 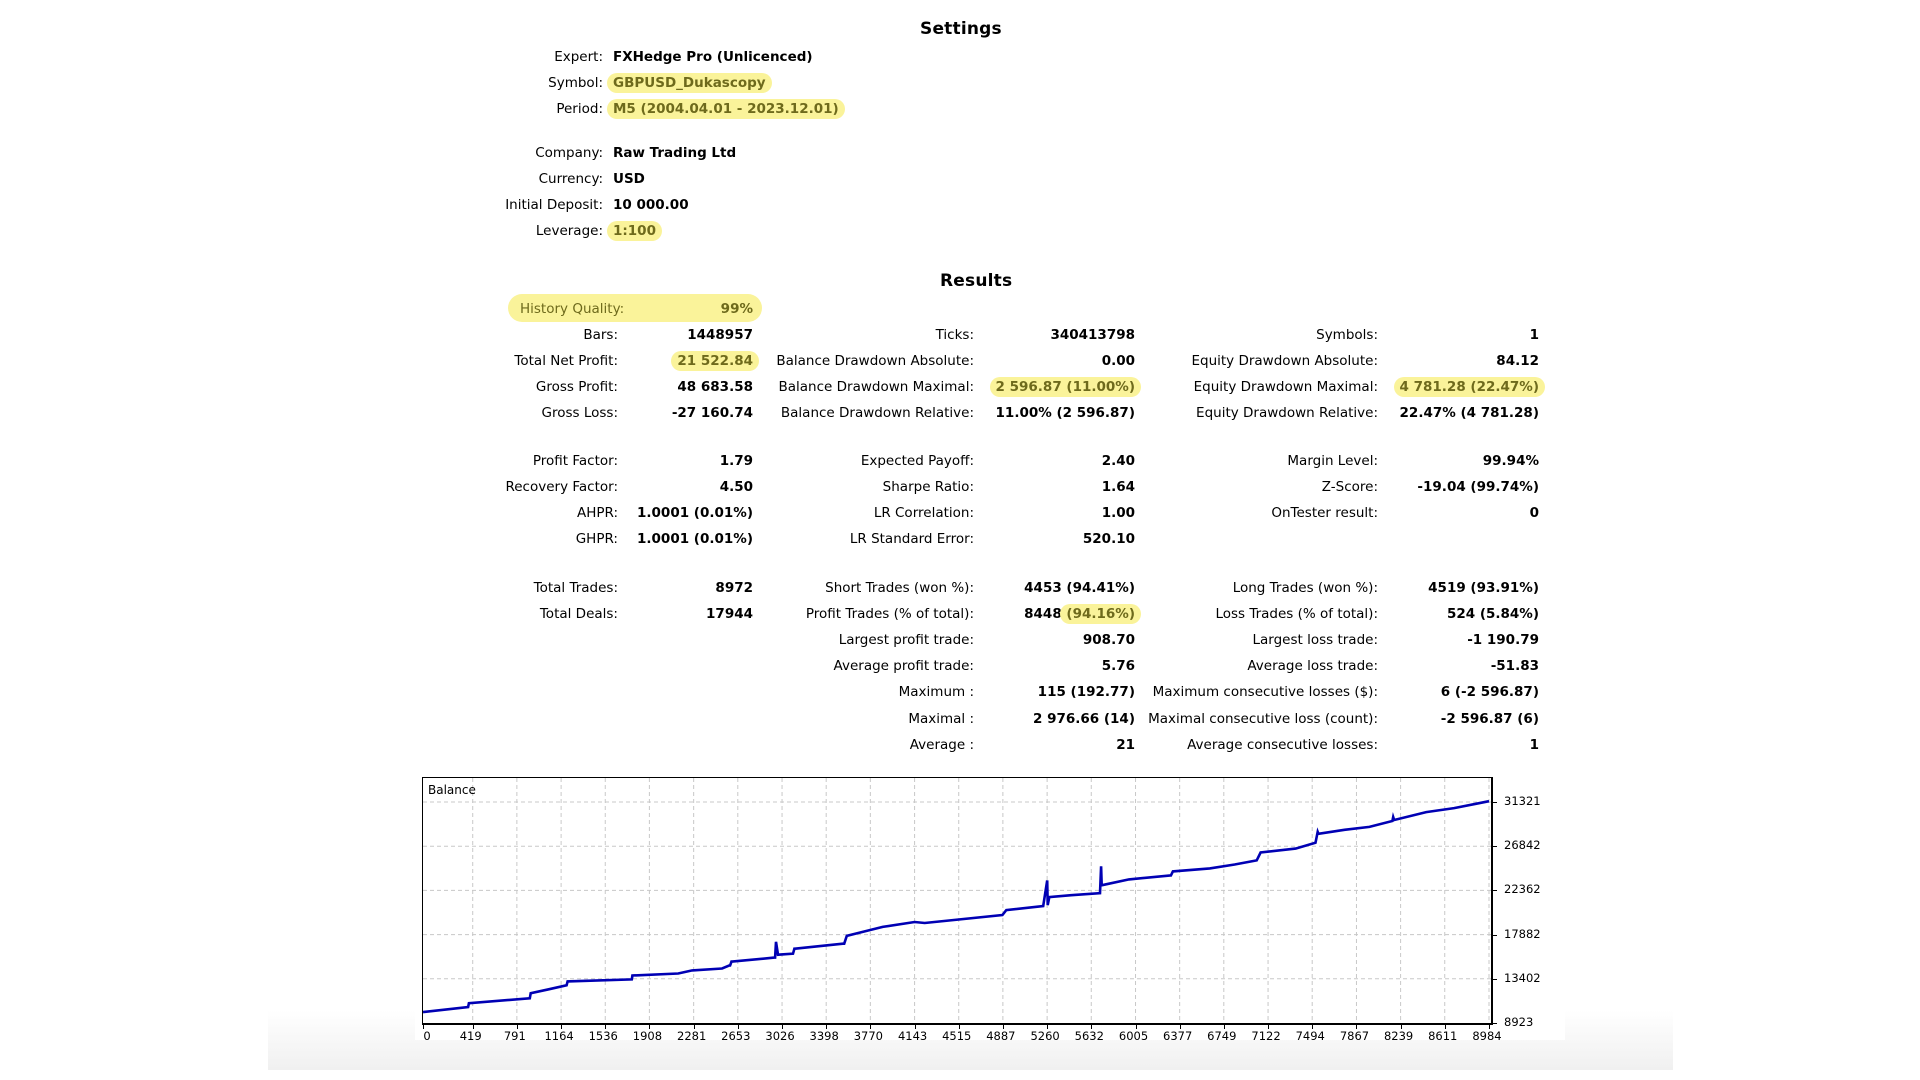 I want to click on results-row-col2: Maximum : 115 (192.77), so click(x=960, y=692).